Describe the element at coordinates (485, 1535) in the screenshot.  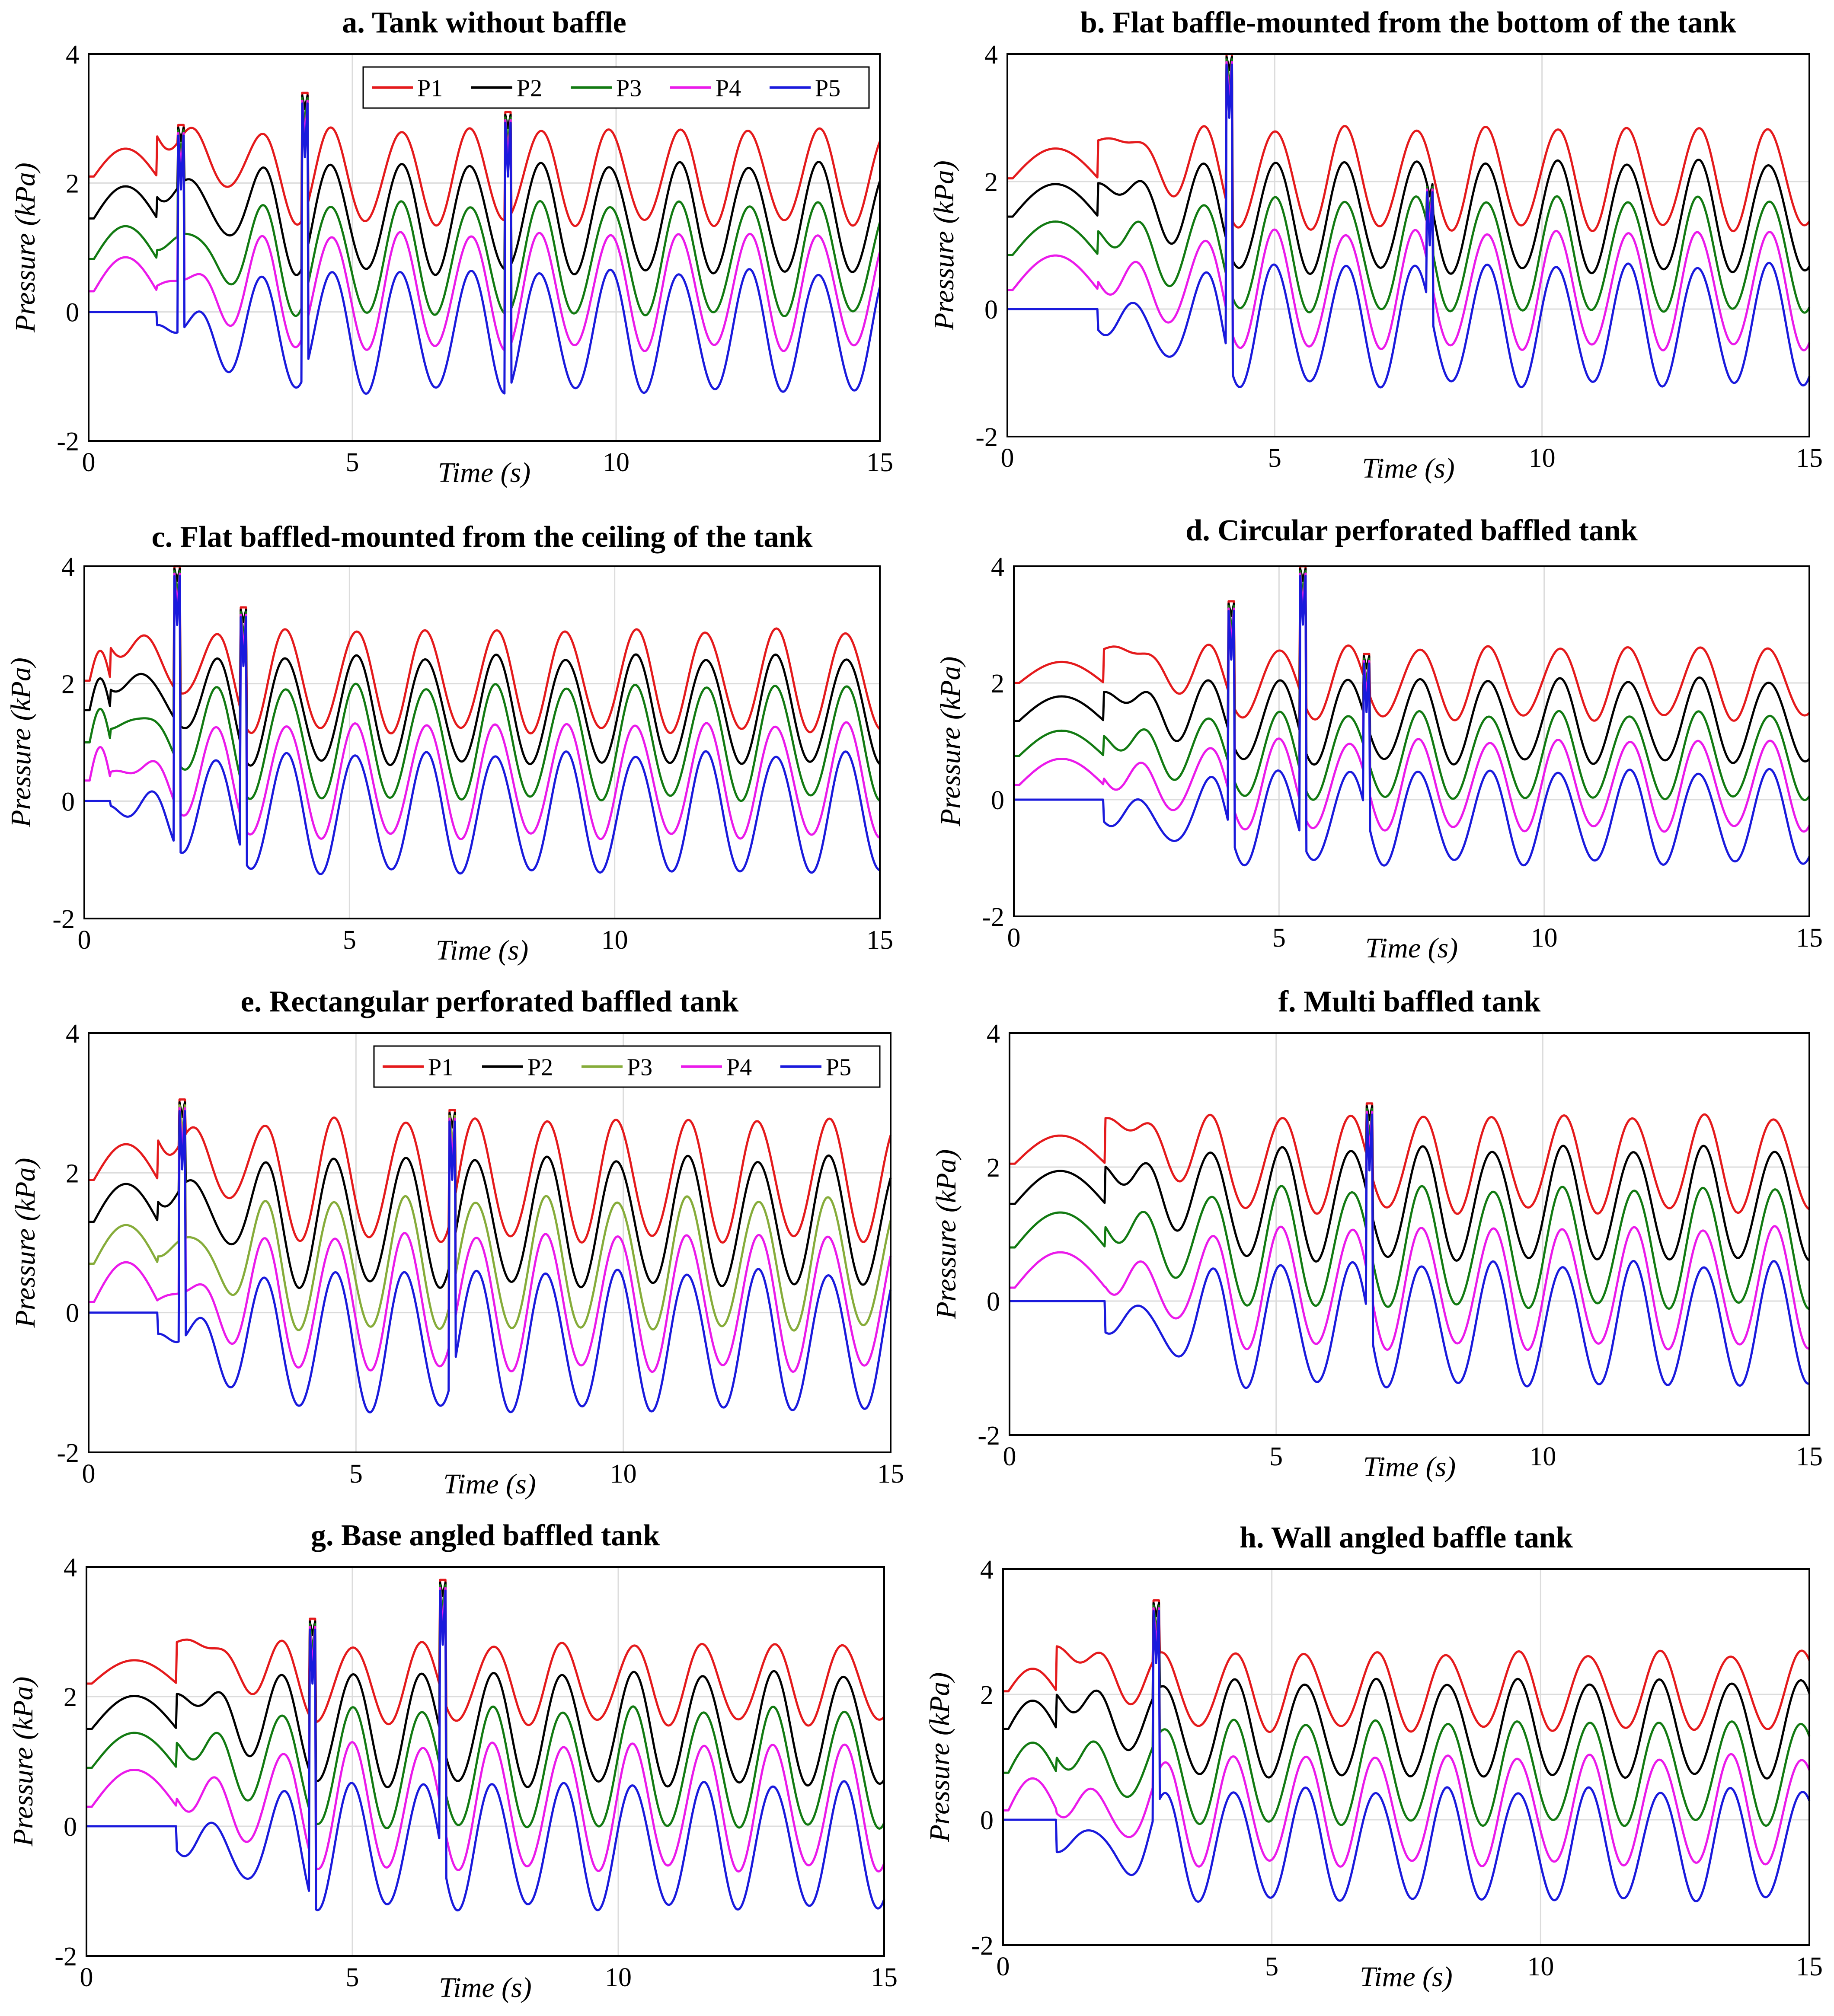
I see `panel-title: g. Base angled baffled tank` at that location.